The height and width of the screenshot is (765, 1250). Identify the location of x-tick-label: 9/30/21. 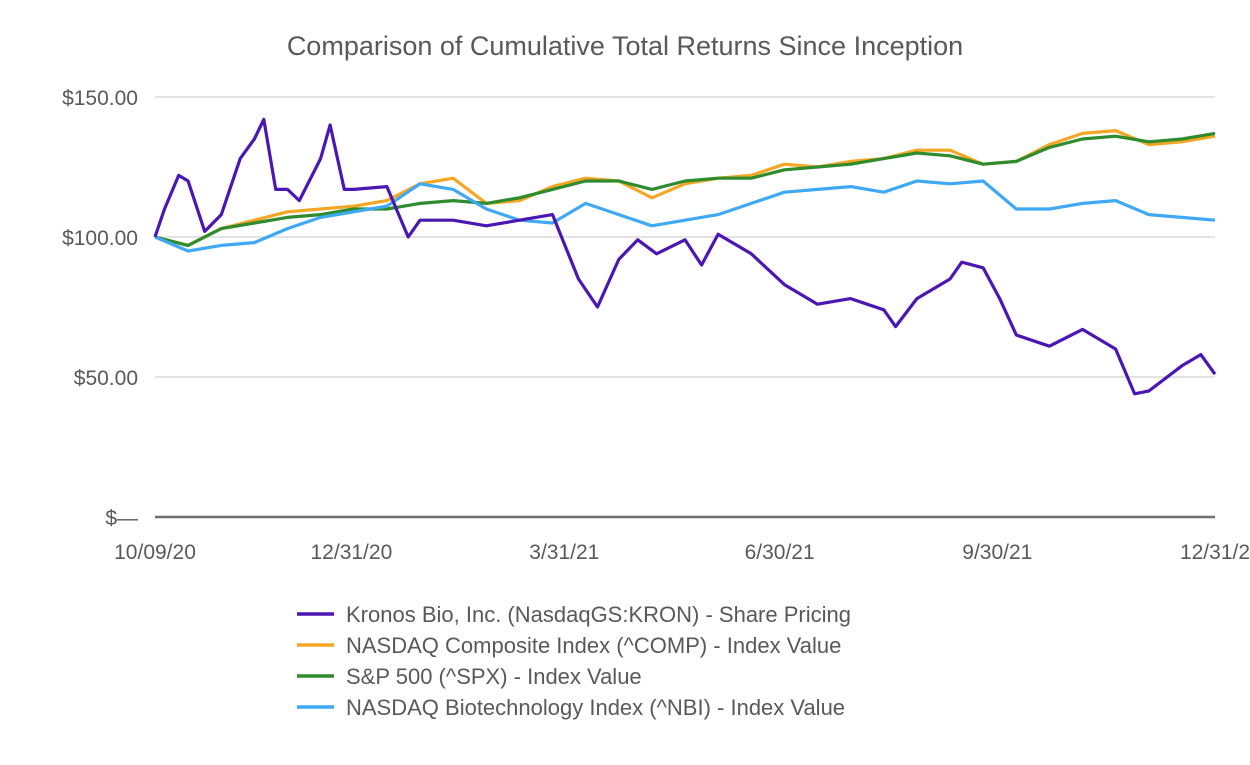
(997, 552).